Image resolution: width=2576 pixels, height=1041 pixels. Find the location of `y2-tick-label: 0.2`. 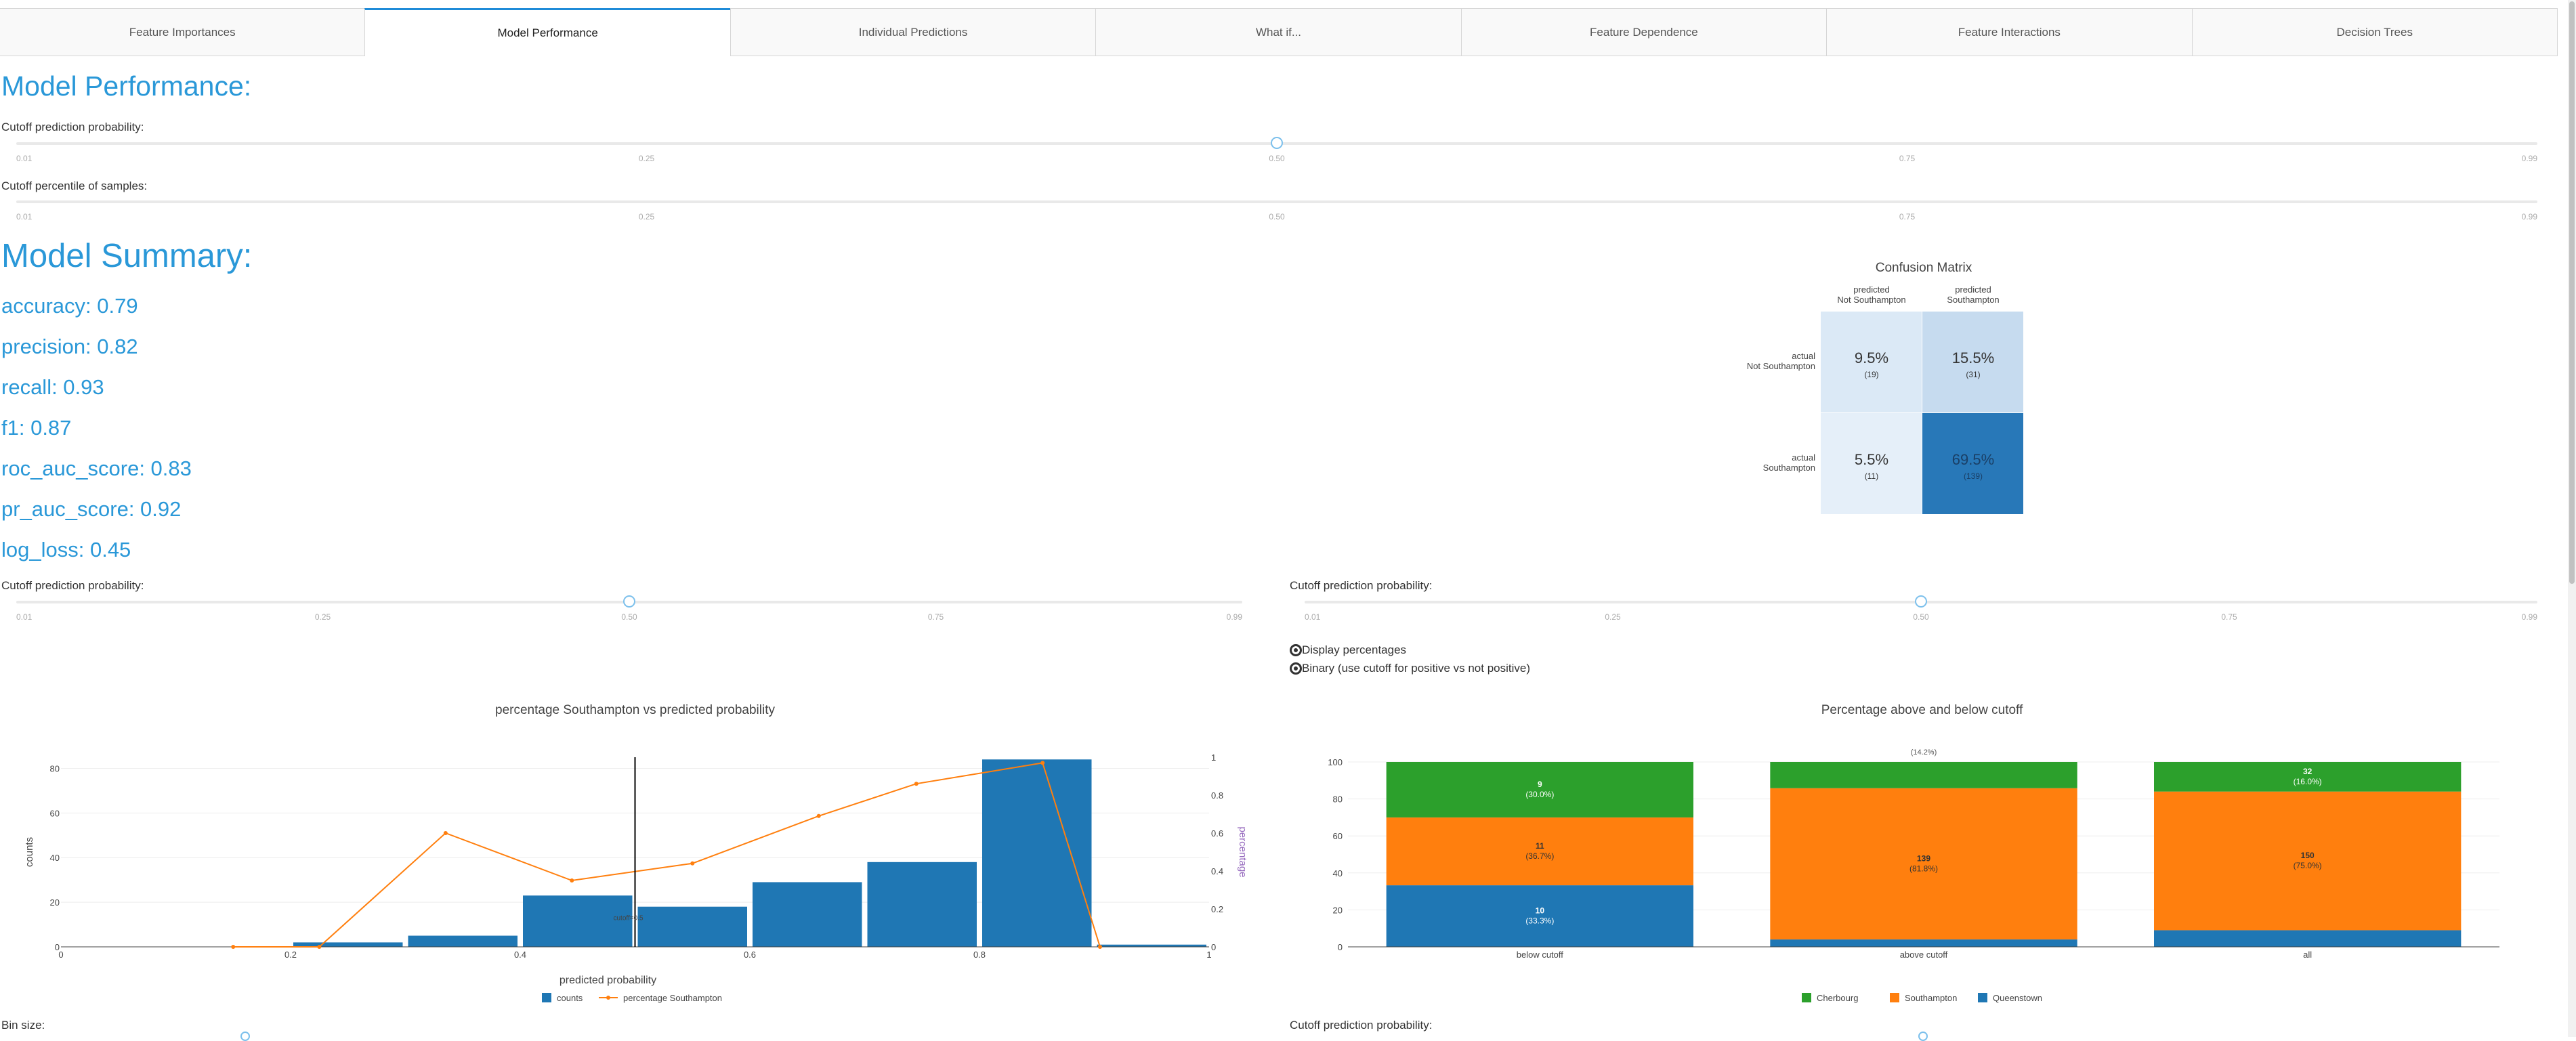

y2-tick-label: 0.2 is located at coordinates (1217, 909).